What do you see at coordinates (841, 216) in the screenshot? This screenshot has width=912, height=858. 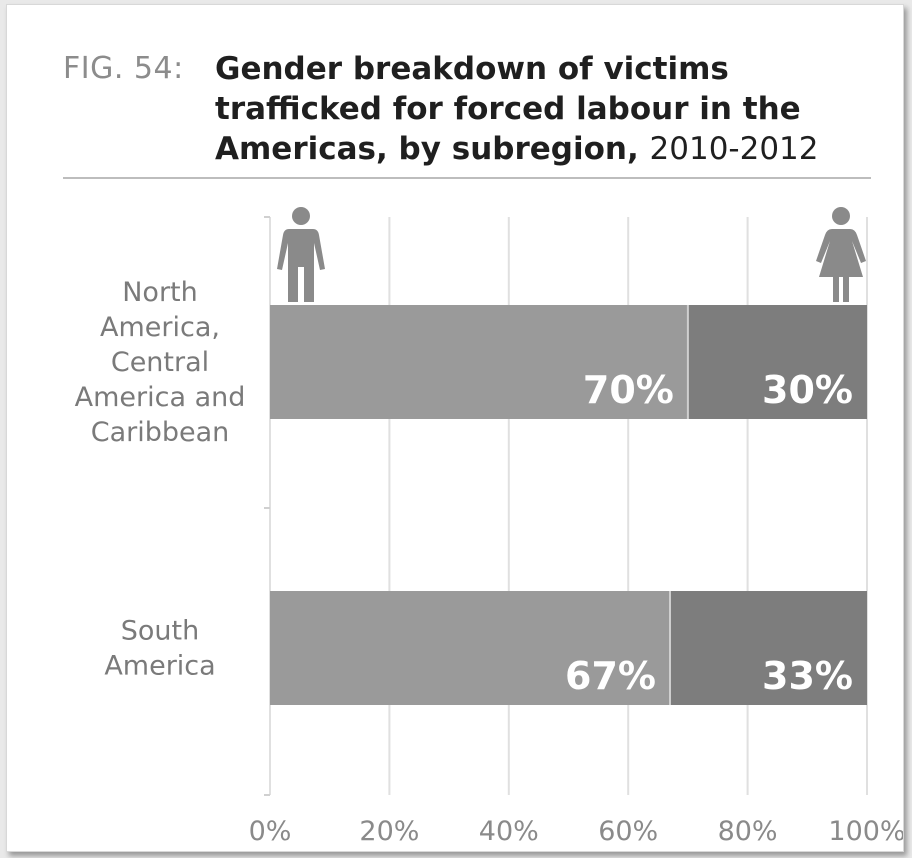 I see `woman-head` at bounding box center [841, 216].